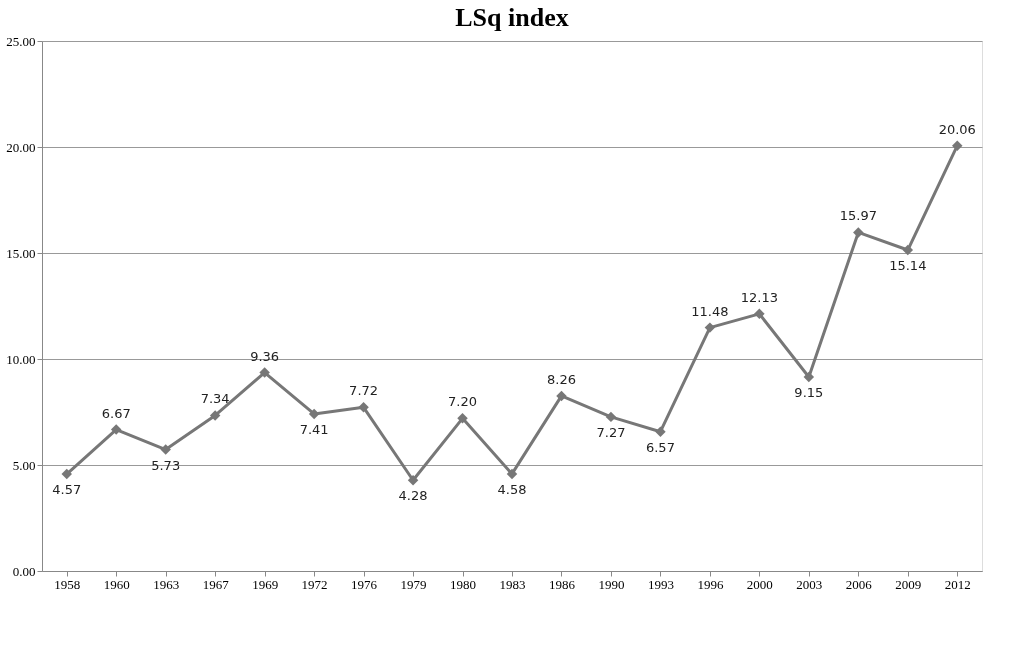 Image resolution: width=1020 pixels, height=646 pixels. What do you see at coordinates (24, 571) in the screenshot?
I see `y-tick-label: 0.00` at bounding box center [24, 571].